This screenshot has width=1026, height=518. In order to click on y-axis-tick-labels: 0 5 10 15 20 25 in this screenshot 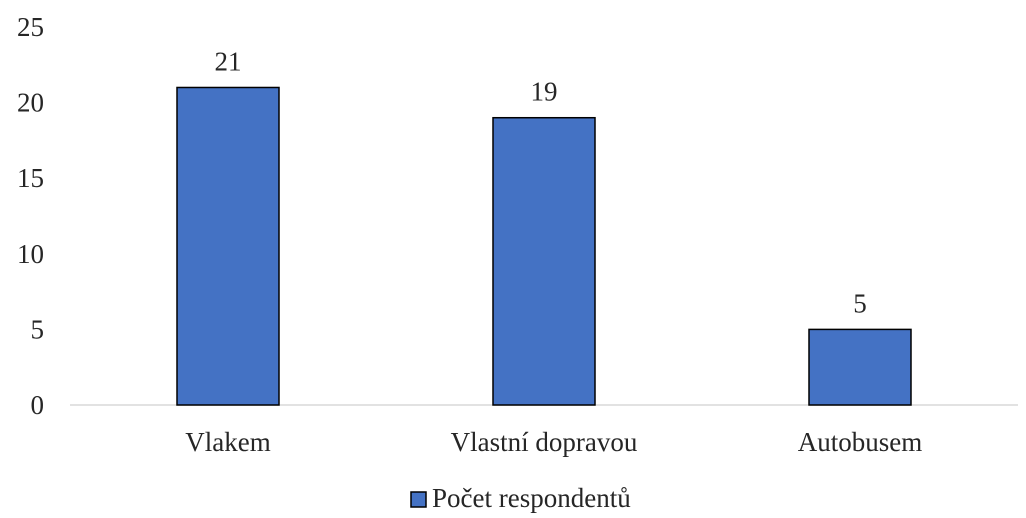, I will do `click(30, 216)`.